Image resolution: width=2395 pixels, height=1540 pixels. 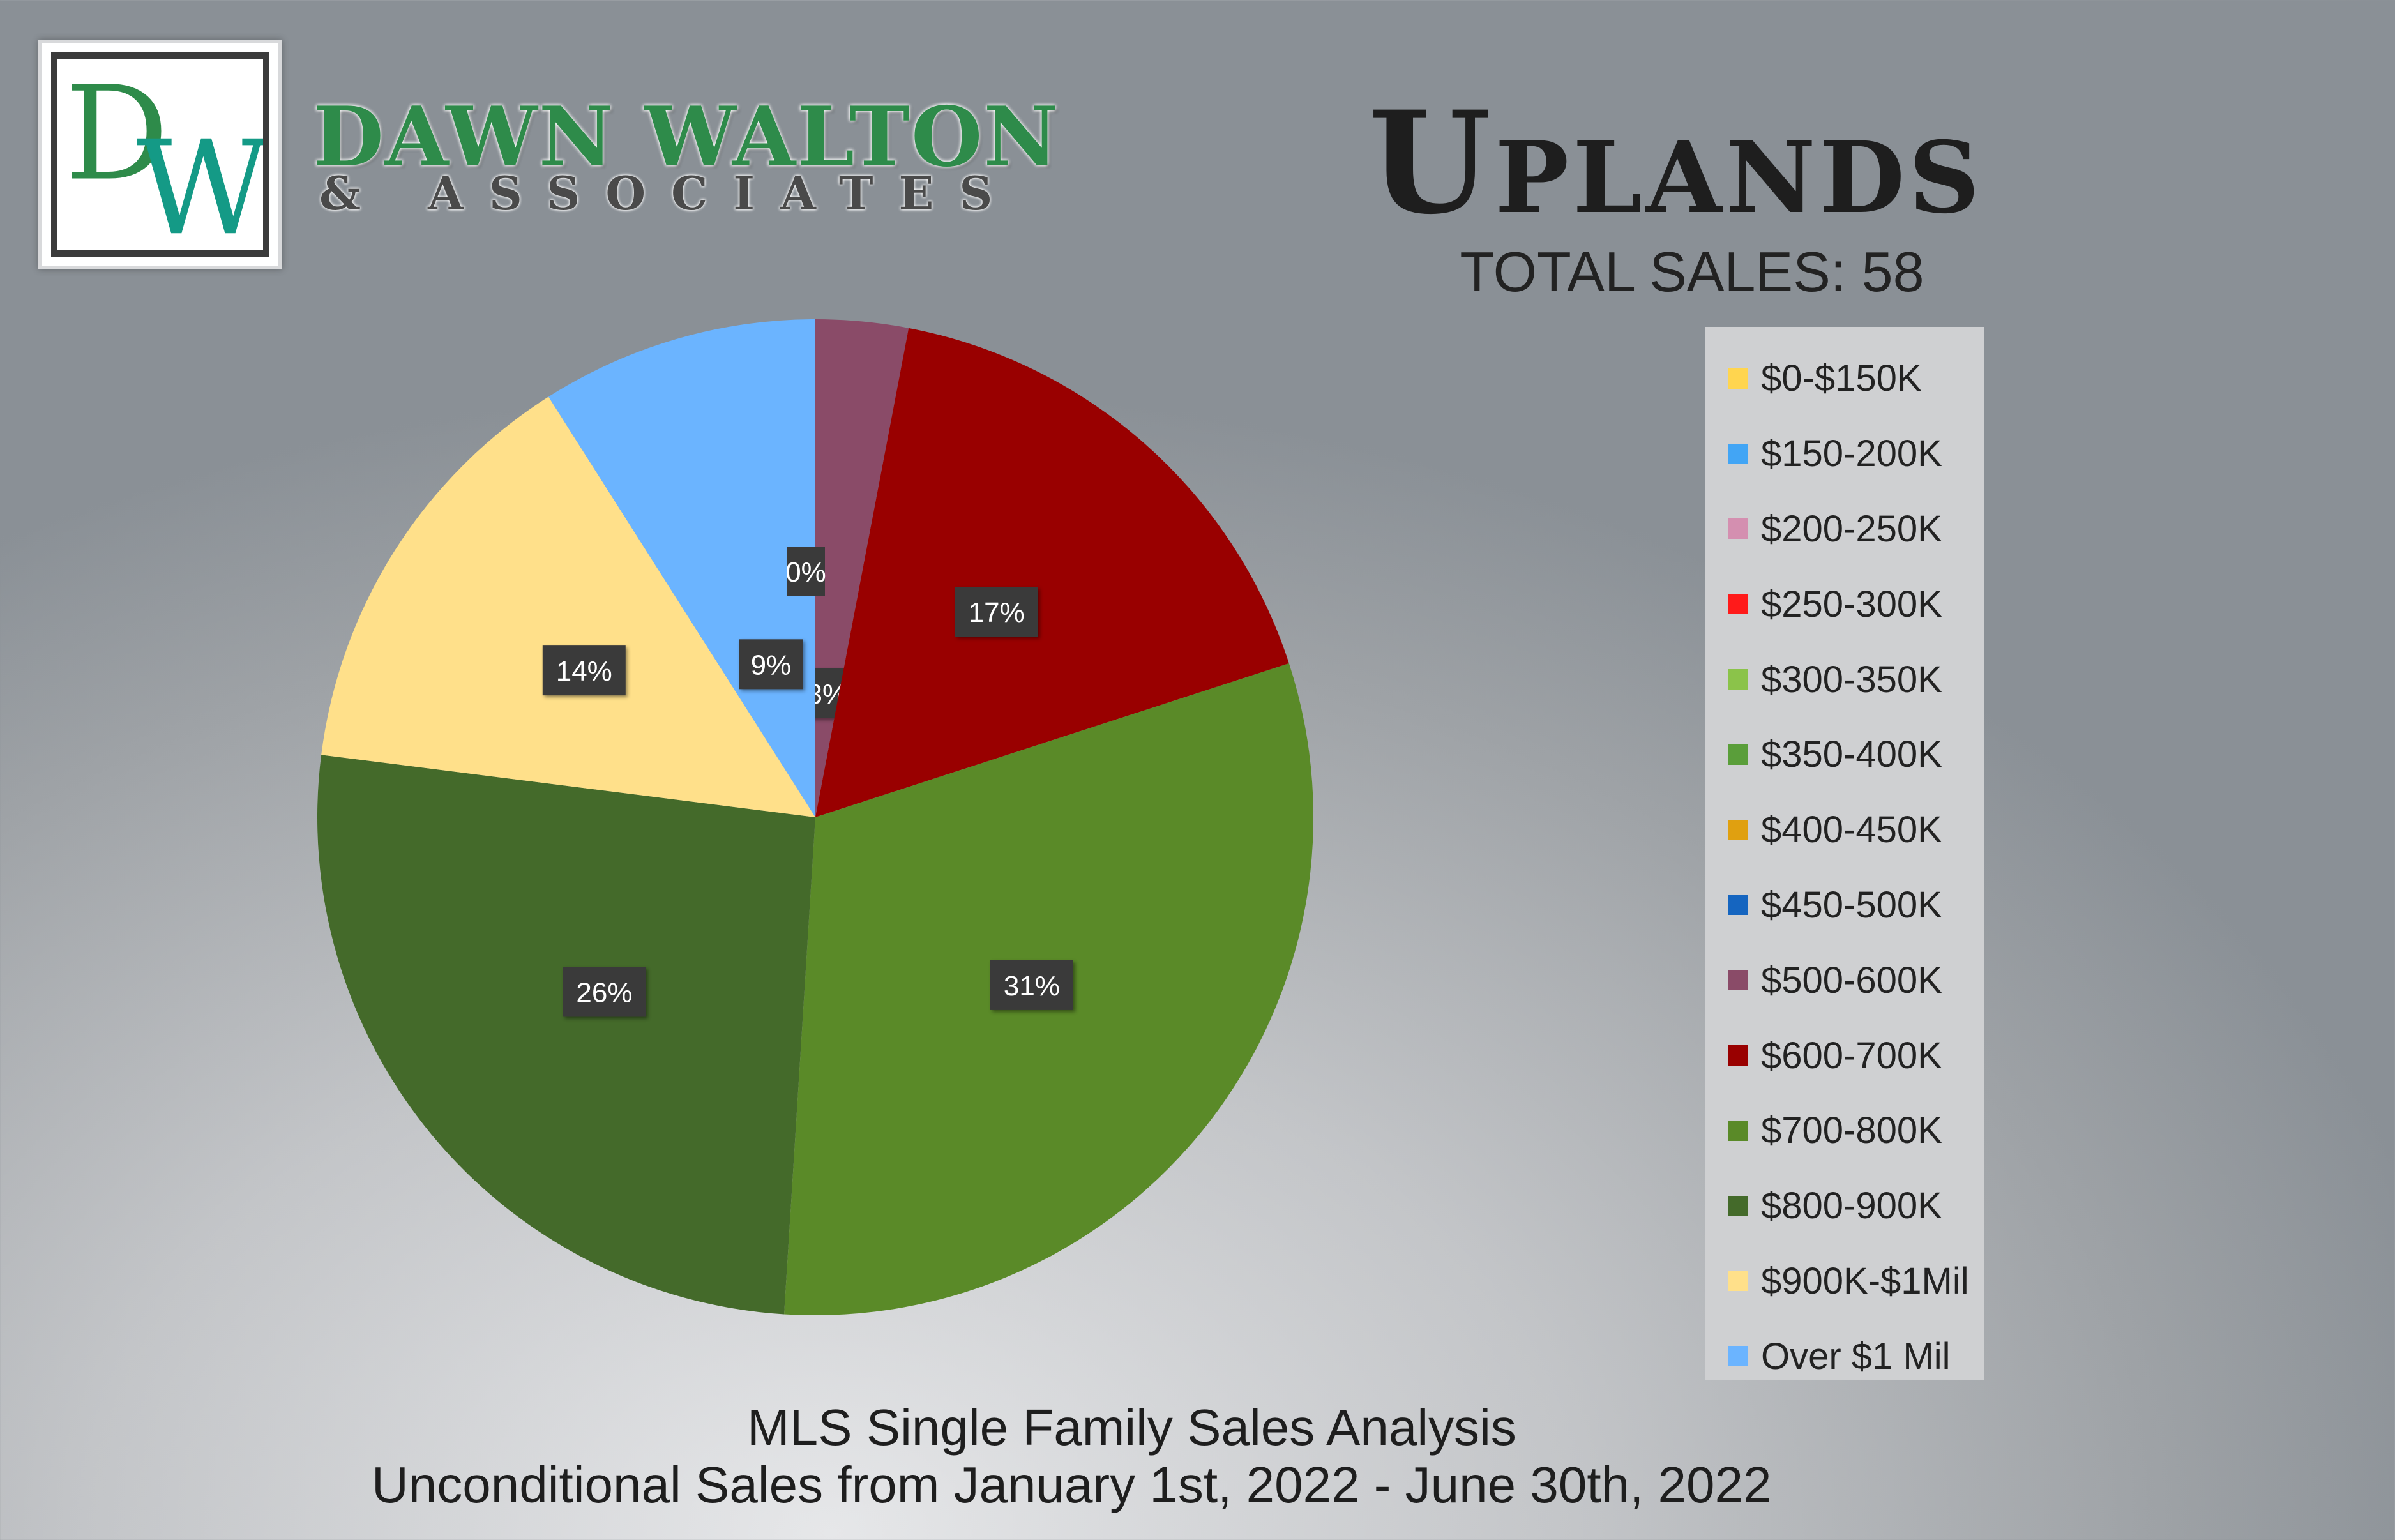 I want to click on legend-item: $0-$150K, so click(x=1844, y=378).